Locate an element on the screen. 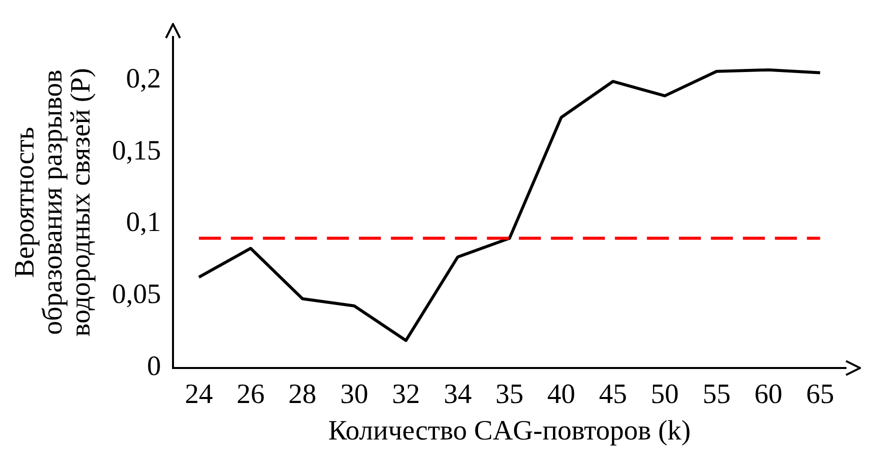 The height and width of the screenshot is (457, 876). x-tick-label: 34 is located at coordinates (458, 394).